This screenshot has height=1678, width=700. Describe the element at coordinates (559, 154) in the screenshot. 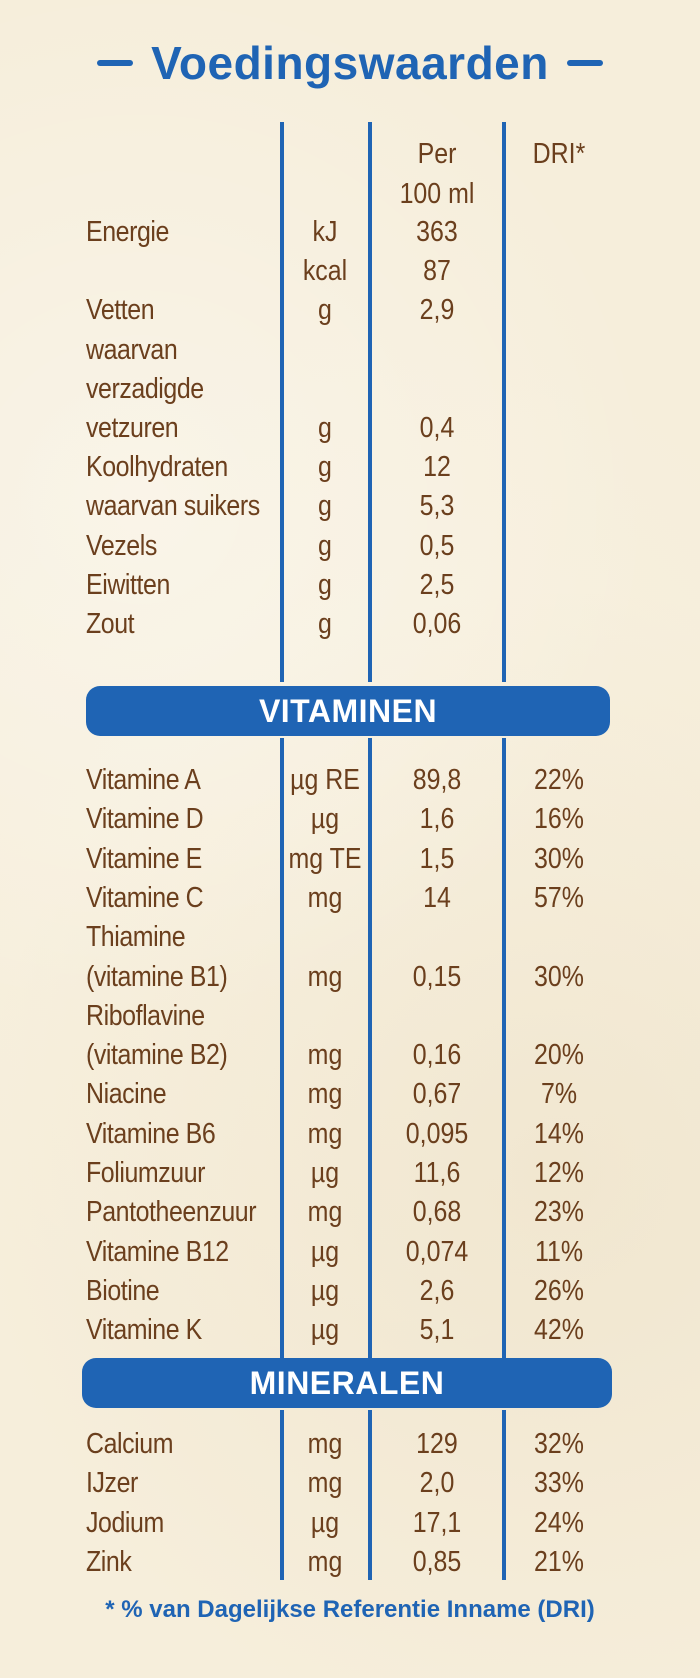

I see `dri-header: DRI*` at that location.